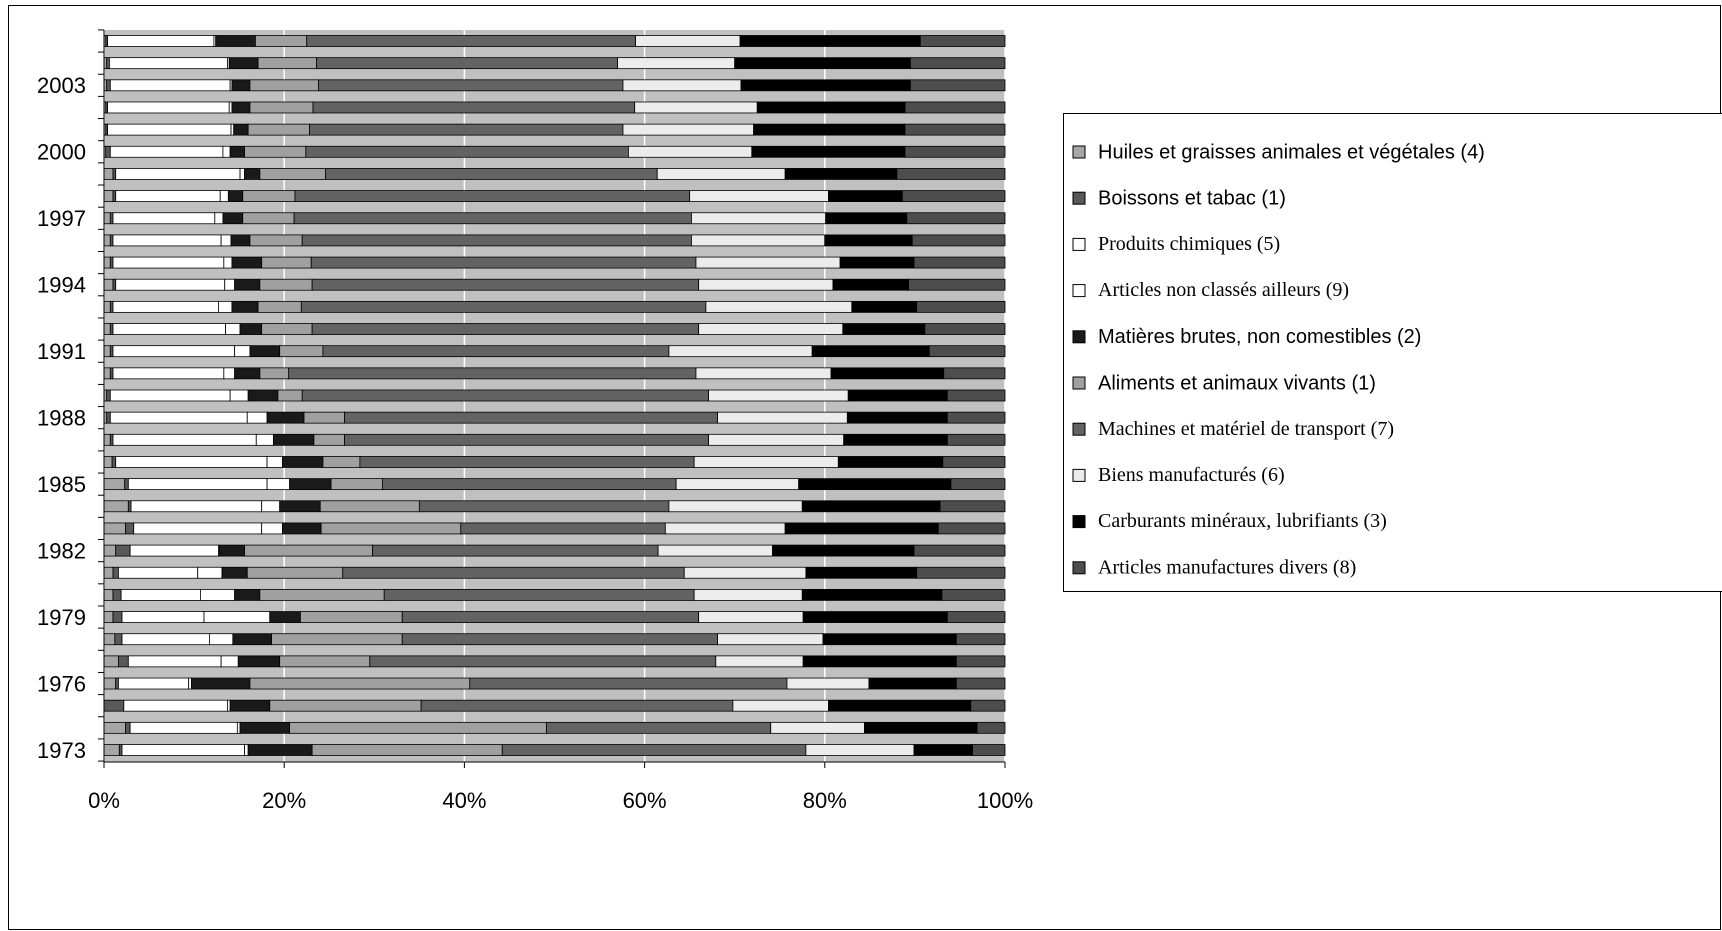  Describe the element at coordinates (104, 800) in the screenshot. I see `x-tick-label: 0%` at that location.